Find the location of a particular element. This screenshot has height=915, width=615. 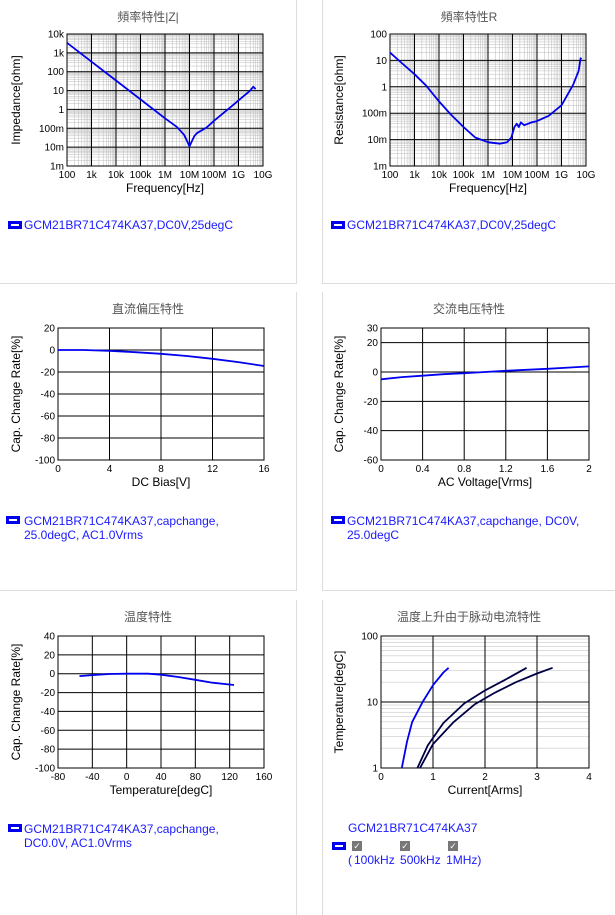

y-tick-label: -80 is located at coordinates (48, 750).